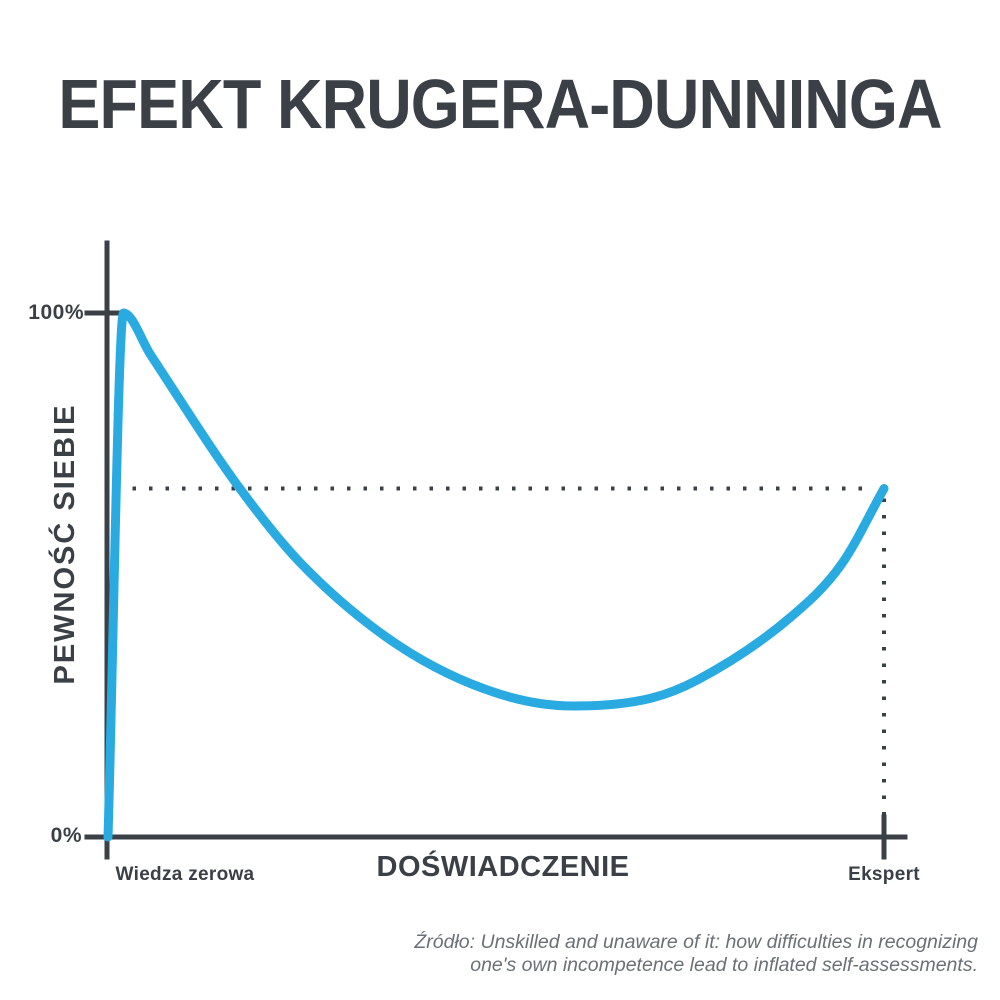  Describe the element at coordinates (65, 544) in the screenshot. I see `y-axis-title: PEWNOŚĆ SIEBIE` at that location.